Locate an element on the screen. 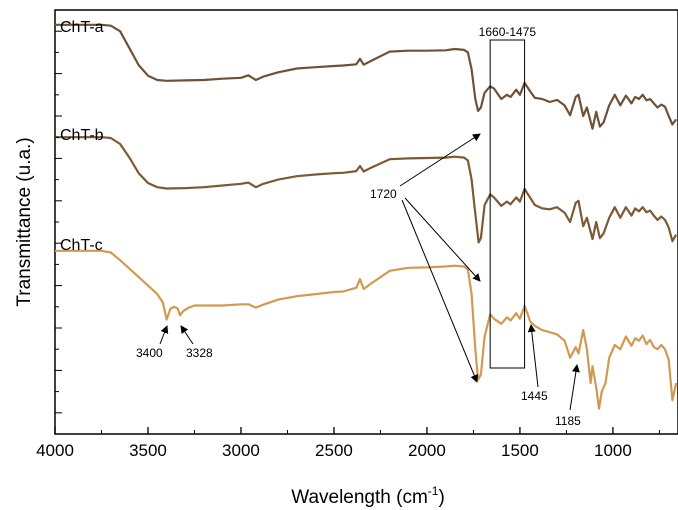 Image resolution: width=678 pixels, height=510 pixels. x-tick-label-2500: 2500 is located at coordinates (334, 450).